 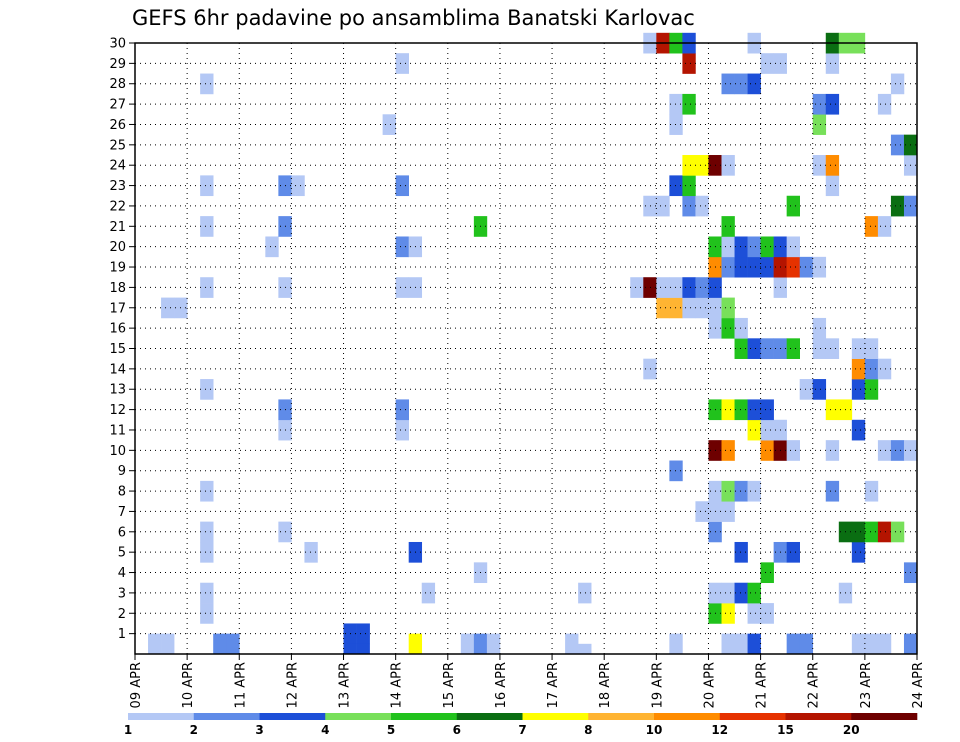 What do you see at coordinates (122, 553) in the screenshot?
I see `y-tick-label: 5` at bounding box center [122, 553].